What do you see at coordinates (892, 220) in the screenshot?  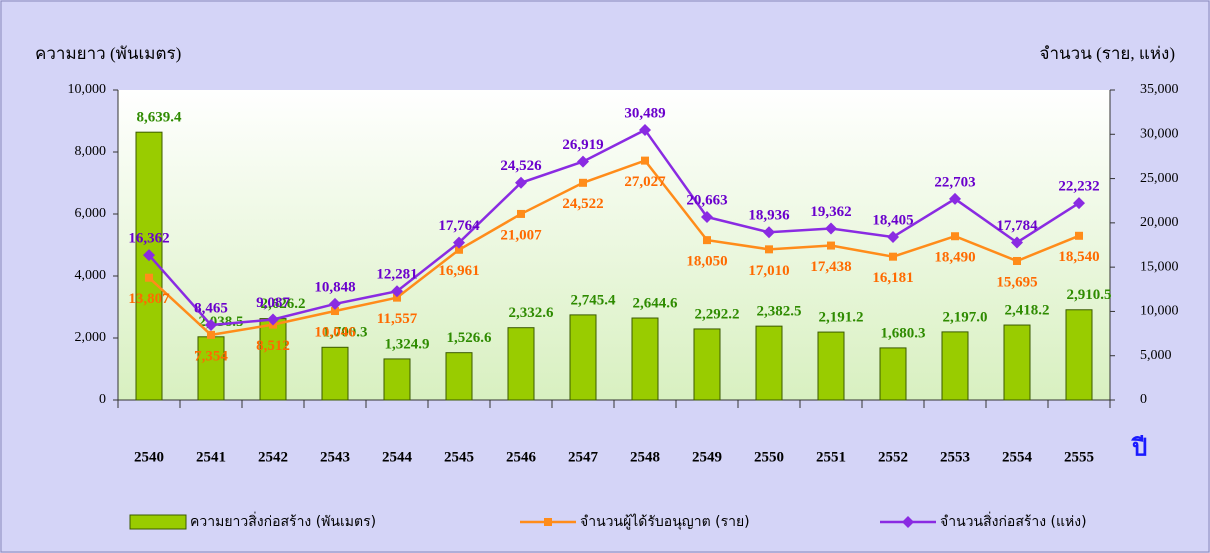 I see `point-value-label: 18,405` at bounding box center [892, 220].